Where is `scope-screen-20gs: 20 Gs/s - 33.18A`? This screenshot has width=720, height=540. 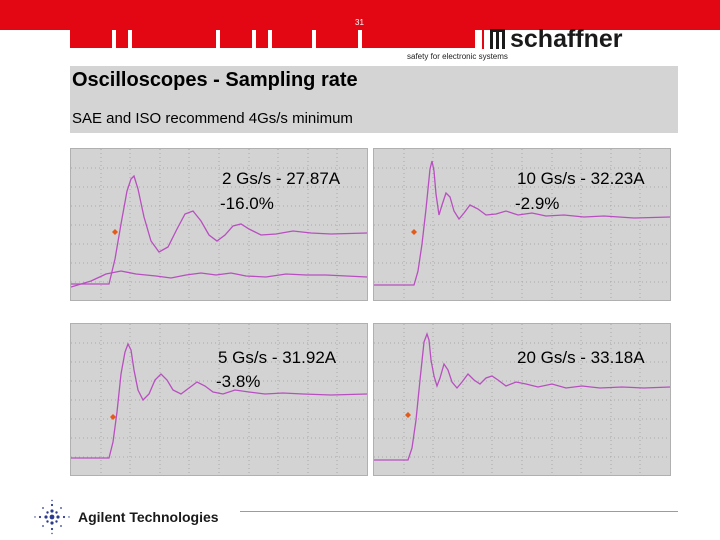
scope-screen-20gs: 20 Gs/s - 33.18A is located at coordinates (522, 399).